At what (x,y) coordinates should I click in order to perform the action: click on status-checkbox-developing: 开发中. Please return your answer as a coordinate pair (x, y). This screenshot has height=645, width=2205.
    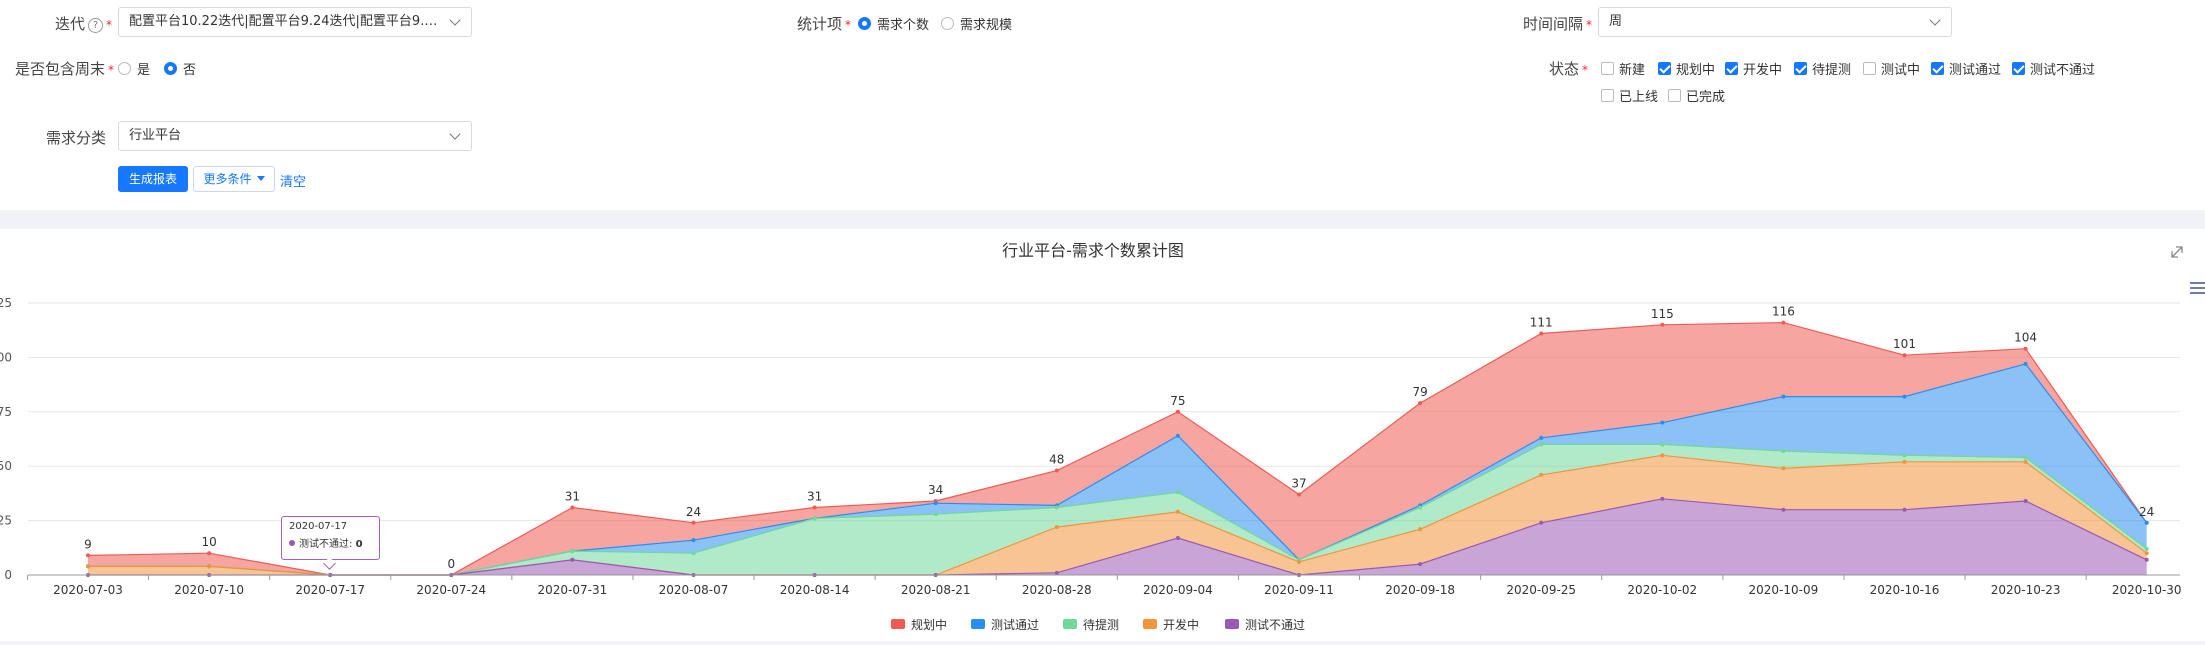
    Looking at the image, I should click on (1753, 68).